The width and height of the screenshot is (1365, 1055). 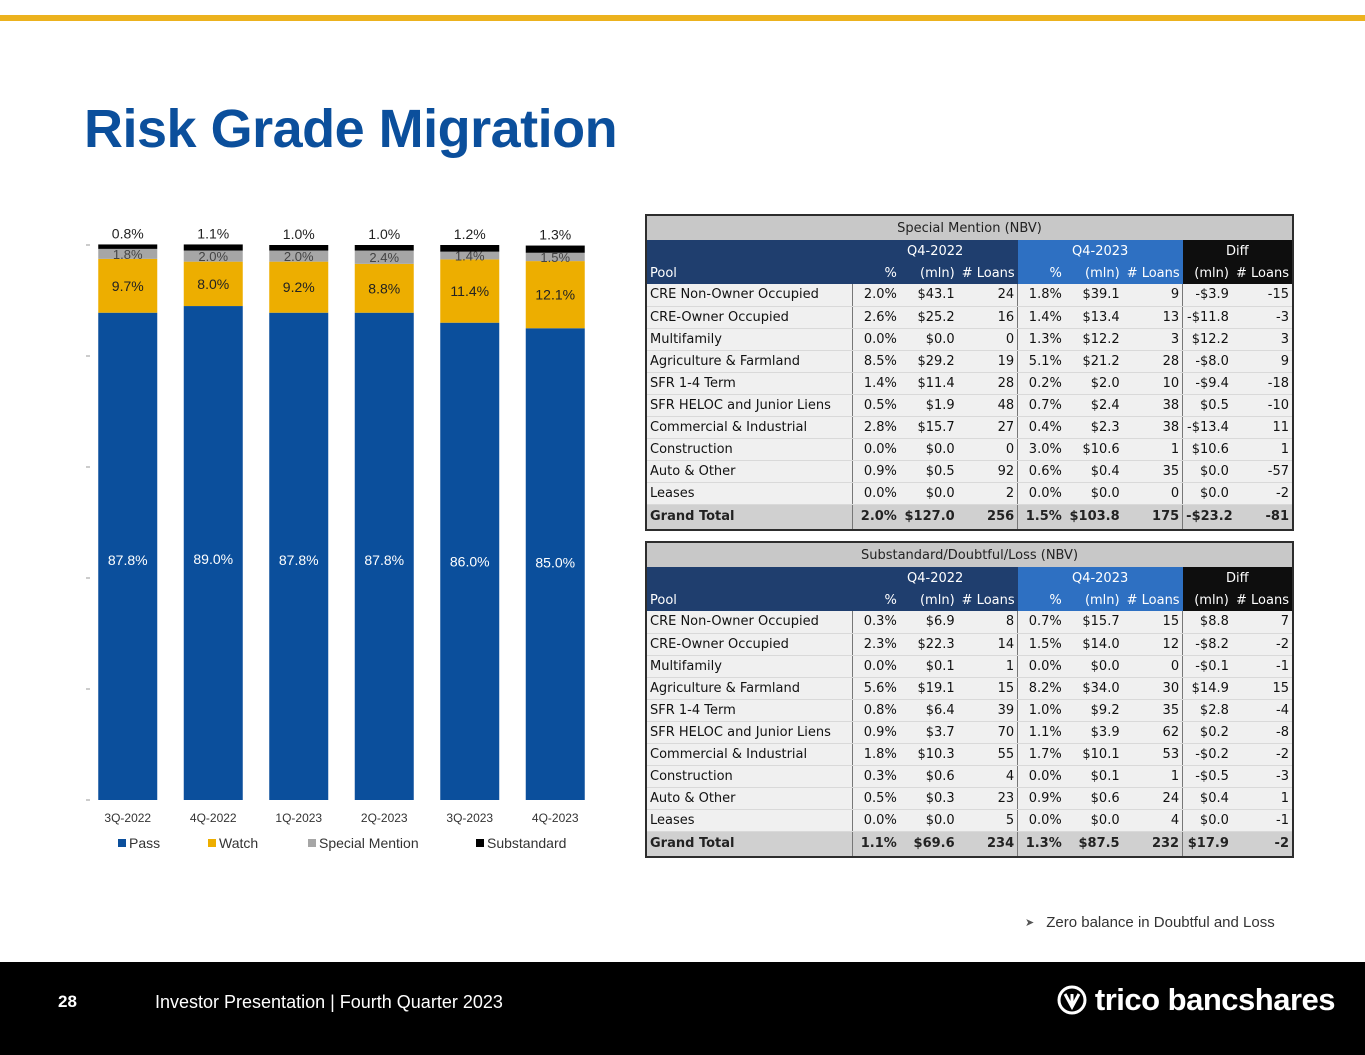 What do you see at coordinates (1207, 361) in the screenshot?
I see `table-cell: -$8.0` at bounding box center [1207, 361].